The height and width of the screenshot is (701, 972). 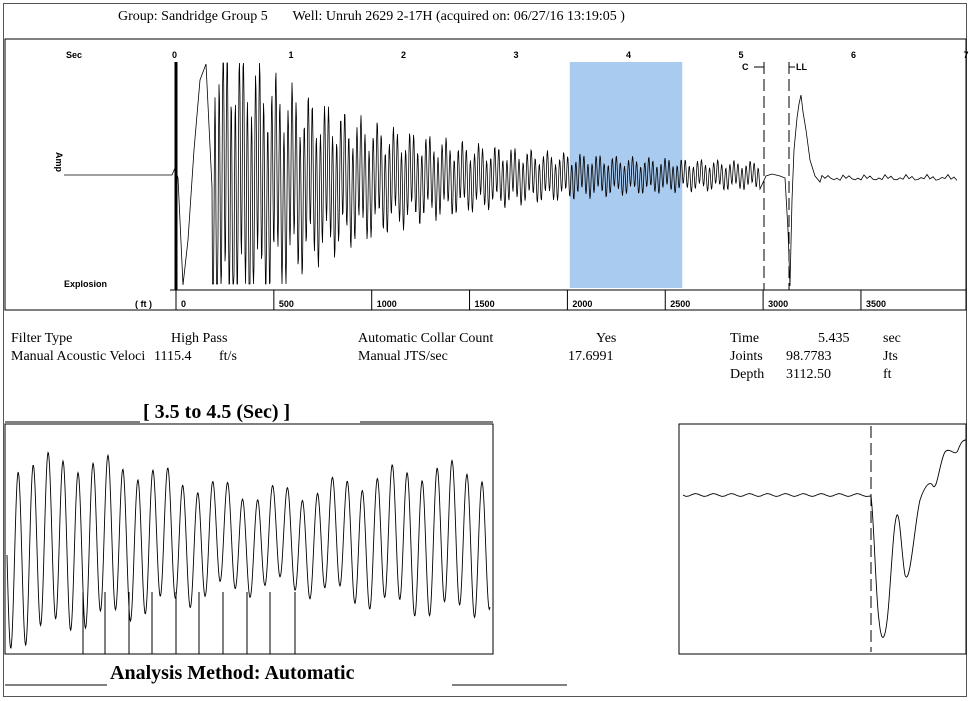 I want to click on time-value: 5.435, so click(x=834, y=338).